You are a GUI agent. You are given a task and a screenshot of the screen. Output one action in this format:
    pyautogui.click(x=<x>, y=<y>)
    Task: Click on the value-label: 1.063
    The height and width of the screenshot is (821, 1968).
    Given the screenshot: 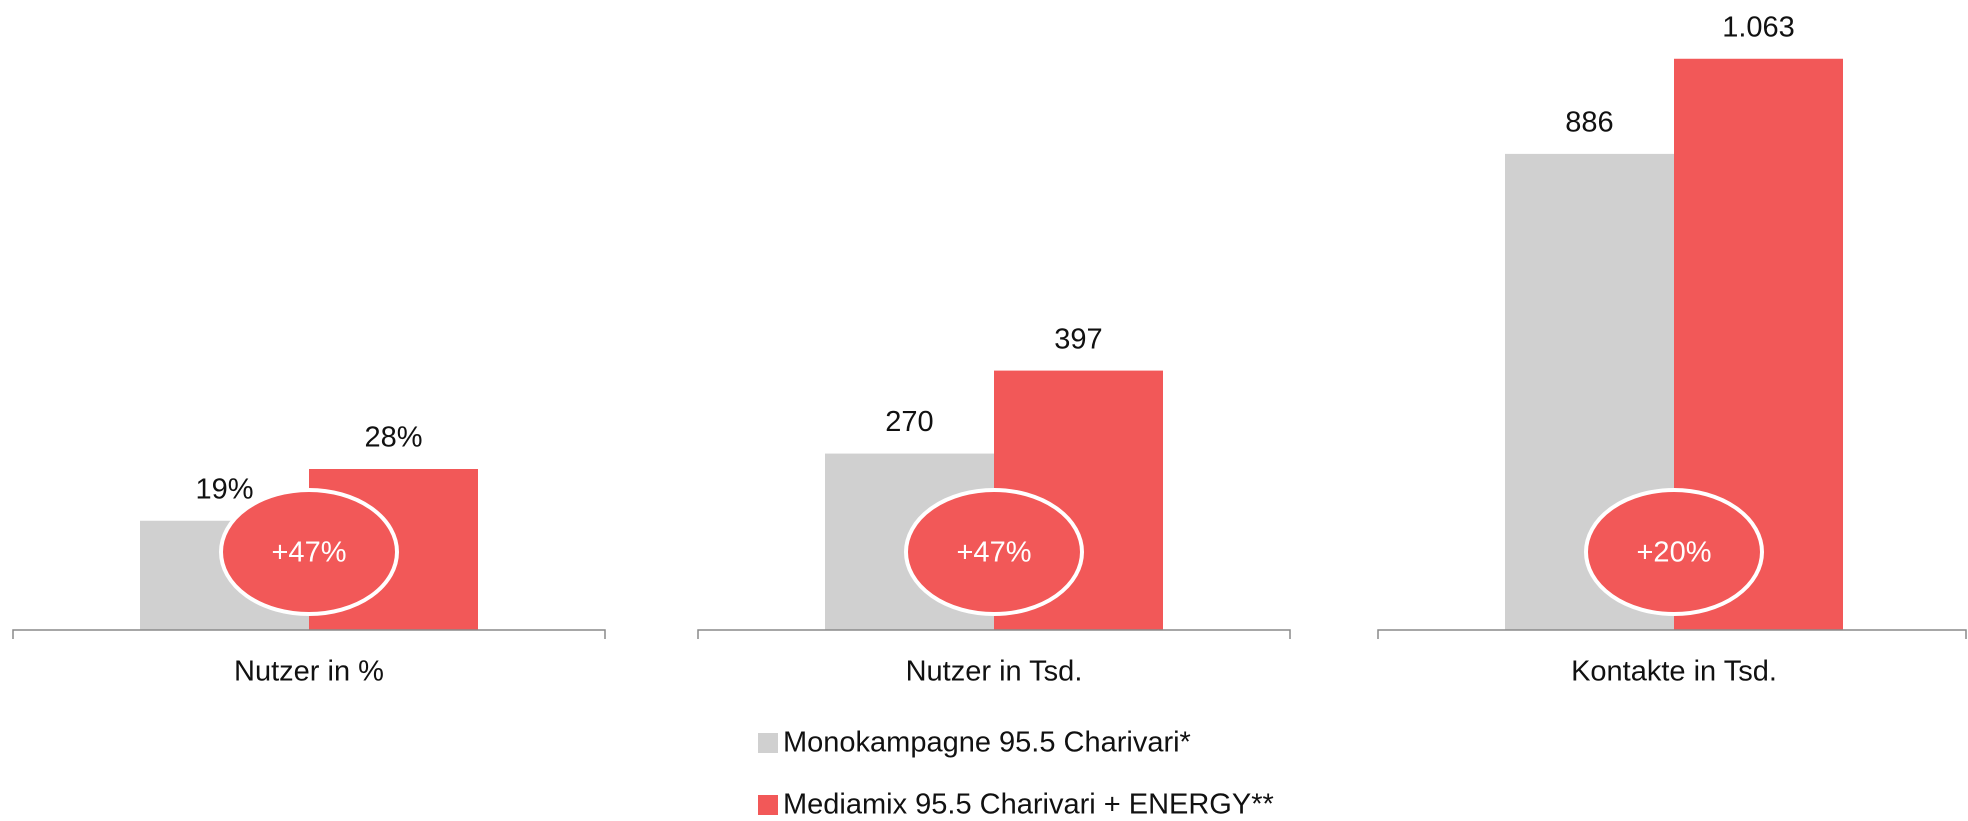 What is the action you would take?
    pyautogui.click(x=1758, y=27)
    